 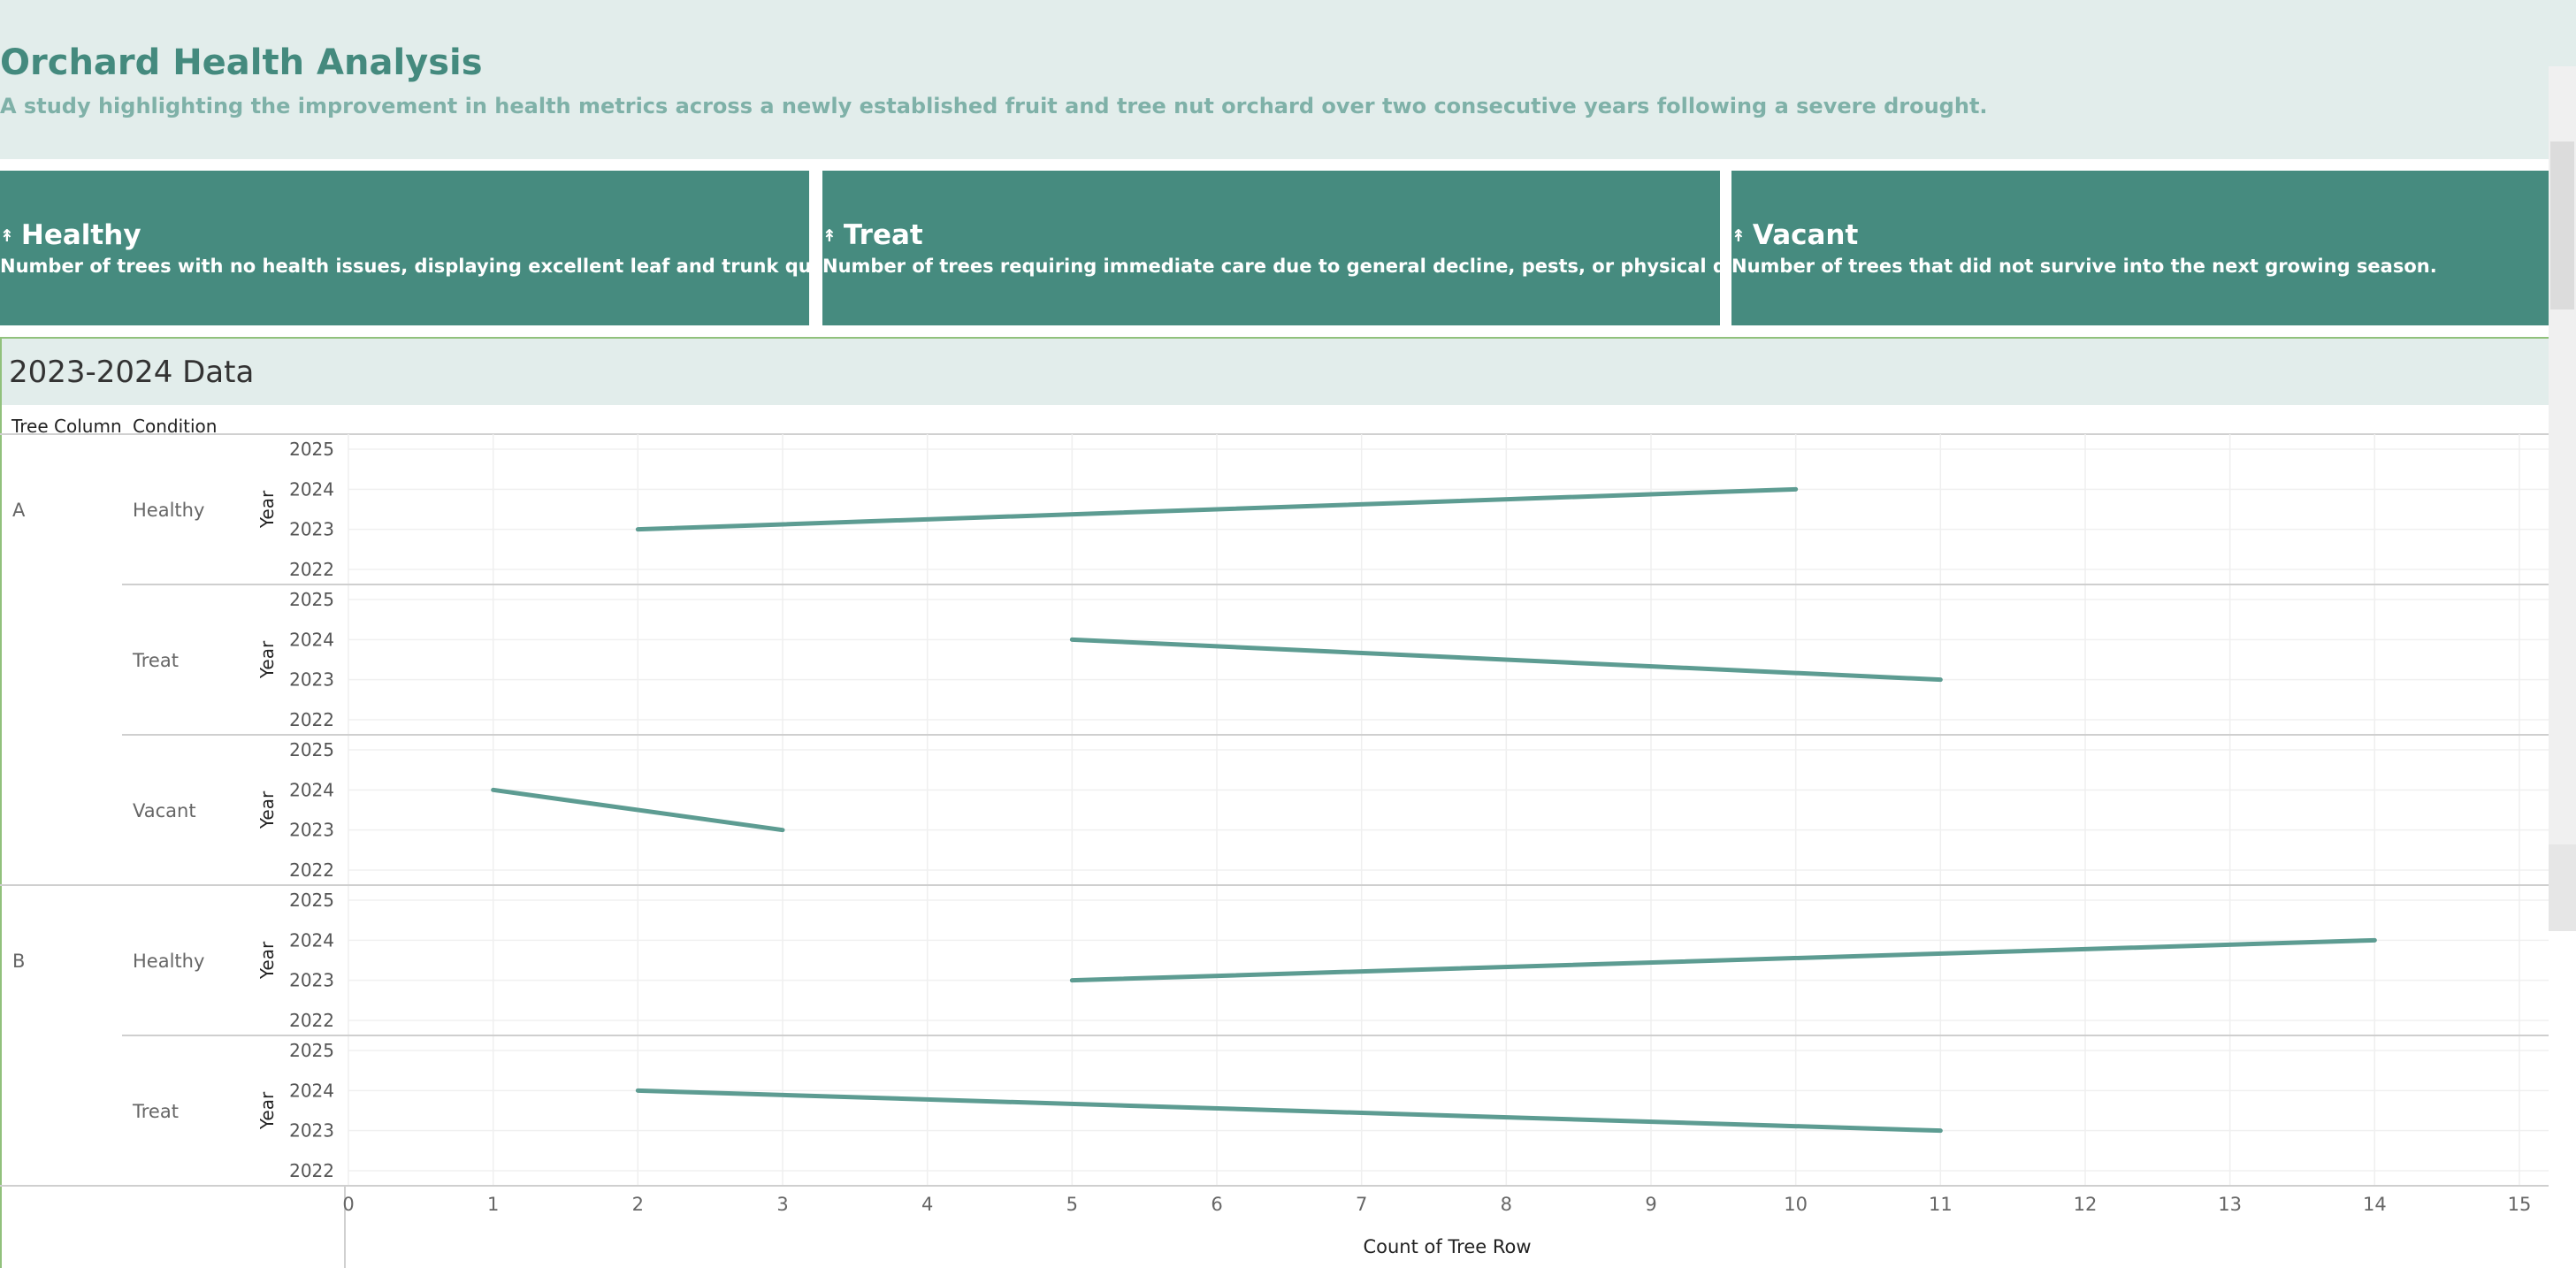 I want to click on x-axis-title: Count of Tree Row, so click(x=1447, y=1246).